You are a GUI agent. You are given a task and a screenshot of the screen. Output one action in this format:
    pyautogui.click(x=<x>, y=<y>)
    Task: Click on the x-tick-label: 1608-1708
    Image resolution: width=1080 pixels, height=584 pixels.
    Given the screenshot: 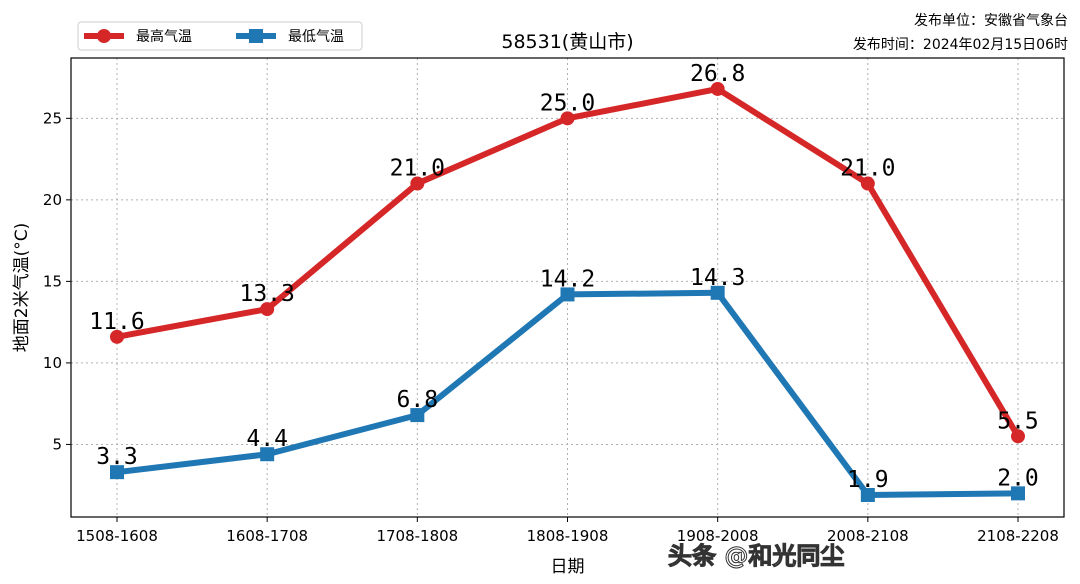 What is the action you would take?
    pyautogui.click(x=267, y=536)
    